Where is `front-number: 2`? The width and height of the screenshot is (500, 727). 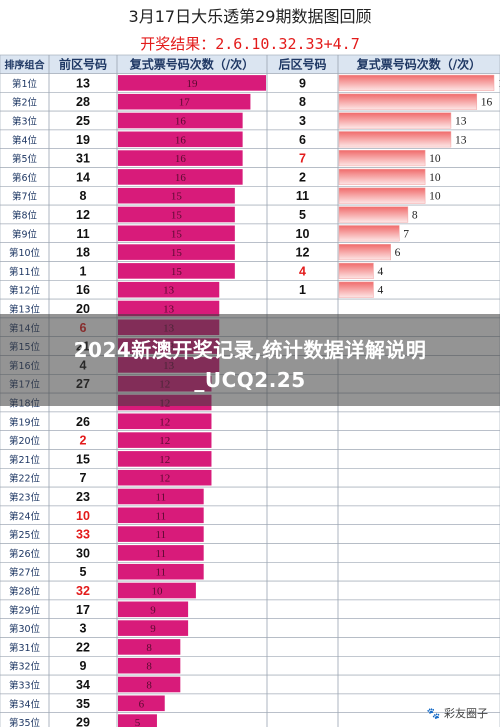 front-number: 2 is located at coordinates (83, 441).